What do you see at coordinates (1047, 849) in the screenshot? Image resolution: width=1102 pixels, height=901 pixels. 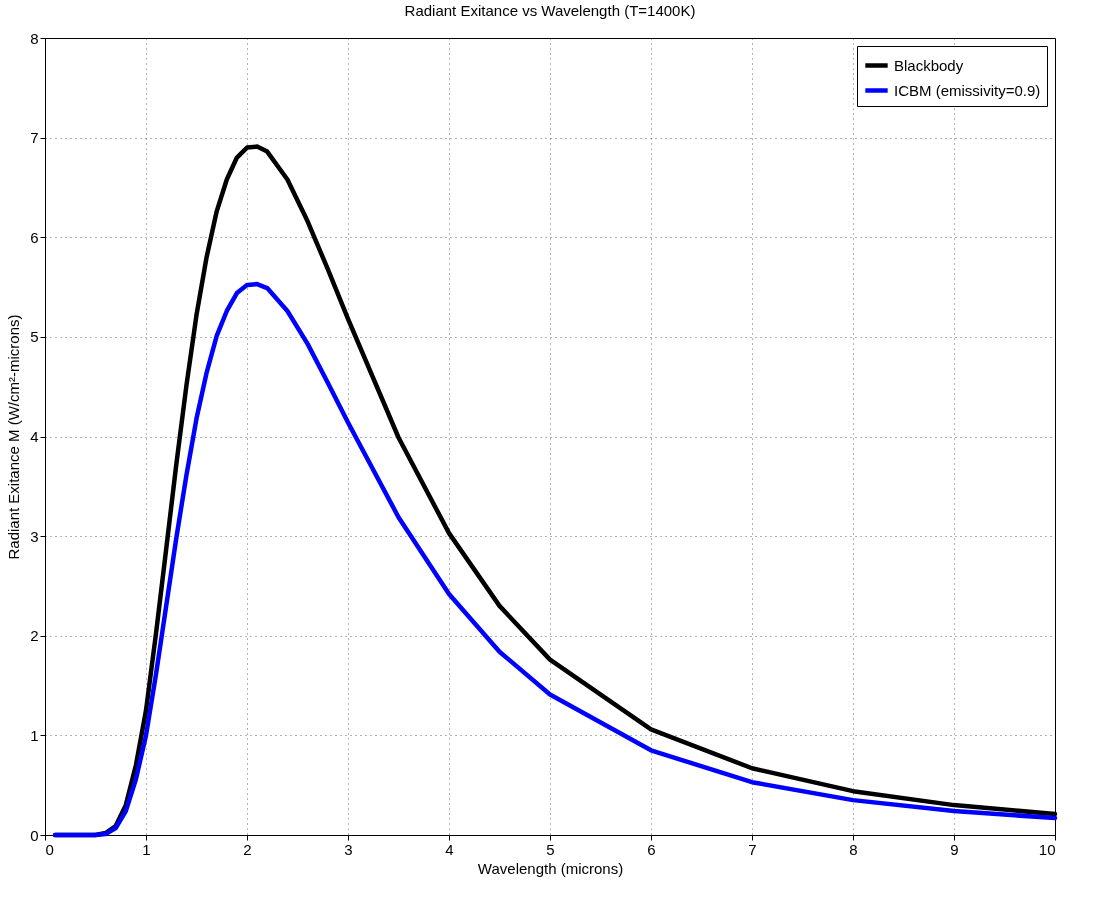 I see `x-tick-label: 10` at bounding box center [1047, 849].